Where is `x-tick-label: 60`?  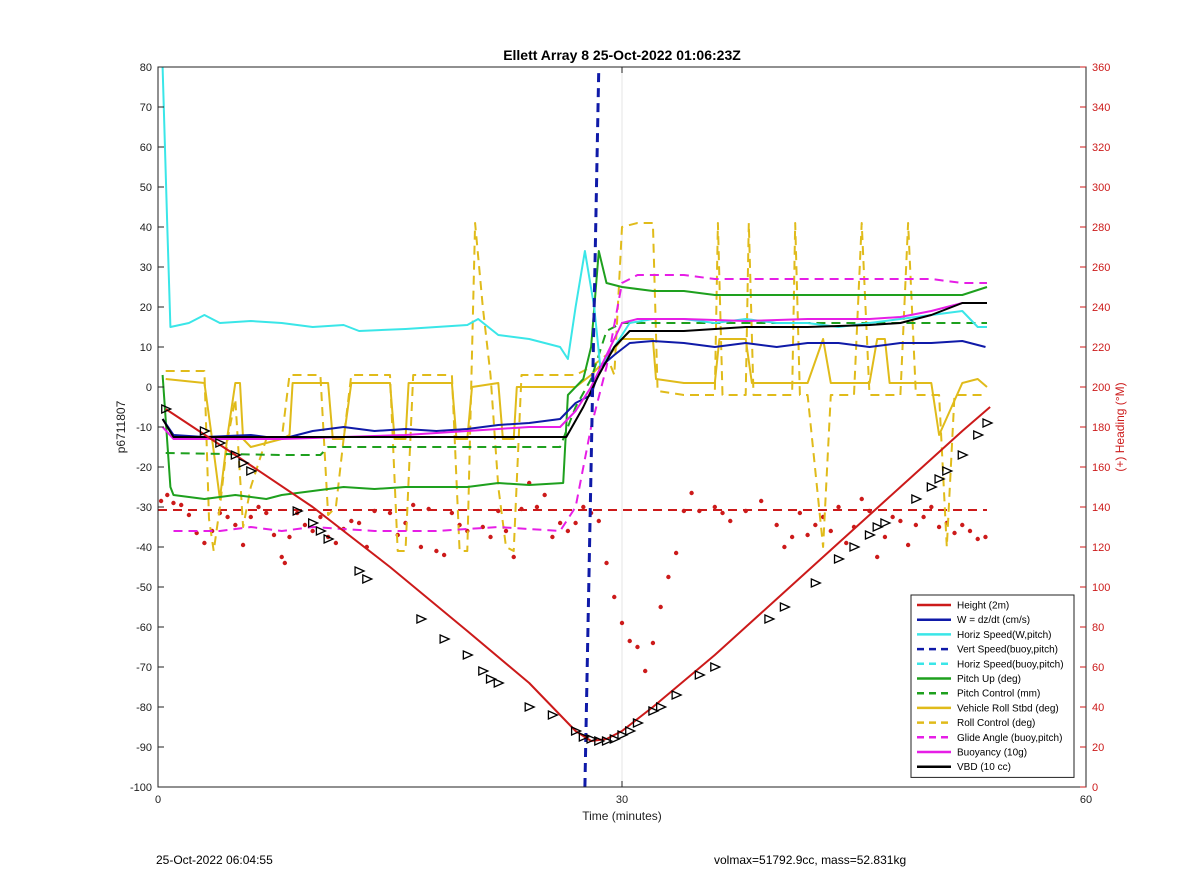 x-tick-label: 60 is located at coordinates (1086, 800).